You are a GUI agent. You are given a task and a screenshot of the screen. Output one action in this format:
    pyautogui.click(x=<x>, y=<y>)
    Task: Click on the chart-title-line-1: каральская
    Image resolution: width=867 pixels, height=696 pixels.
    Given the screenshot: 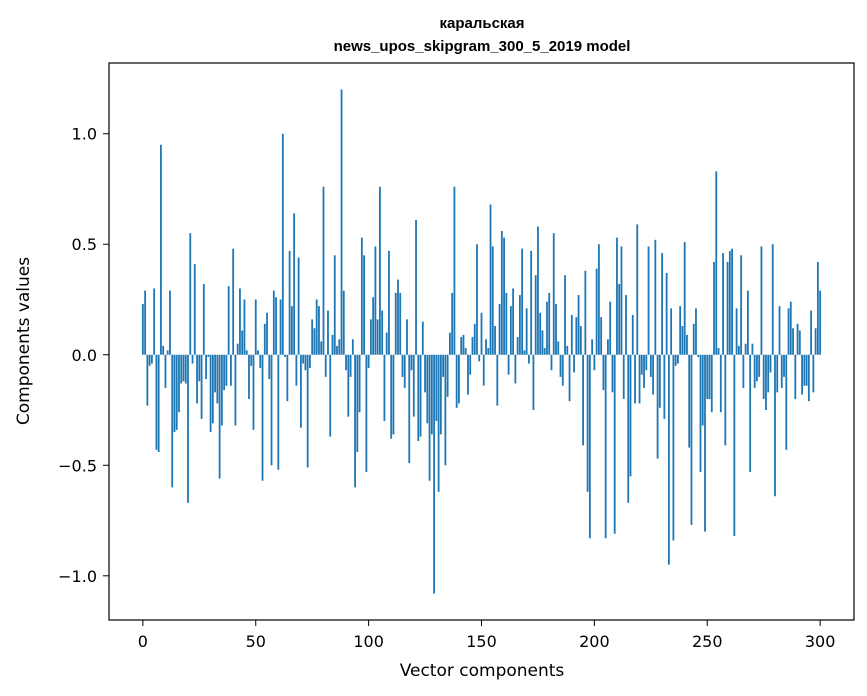 What is the action you would take?
    pyautogui.click(x=481, y=23)
    